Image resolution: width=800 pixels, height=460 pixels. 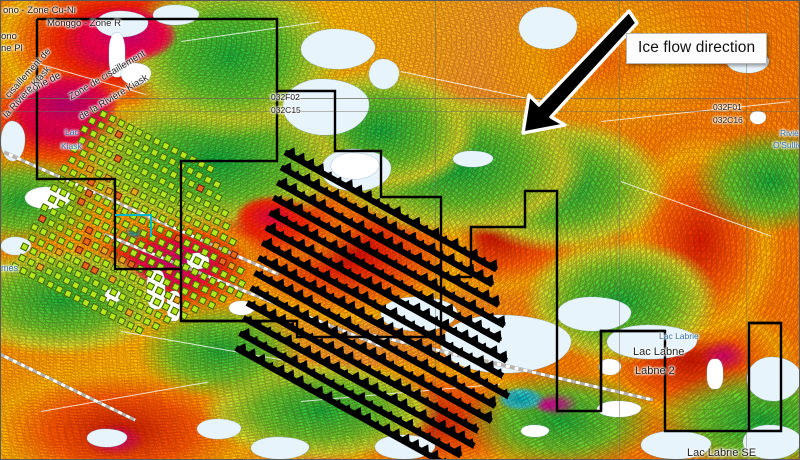 I want to click on ice-flow-direction-text: Ice flow direction, so click(x=697, y=47).